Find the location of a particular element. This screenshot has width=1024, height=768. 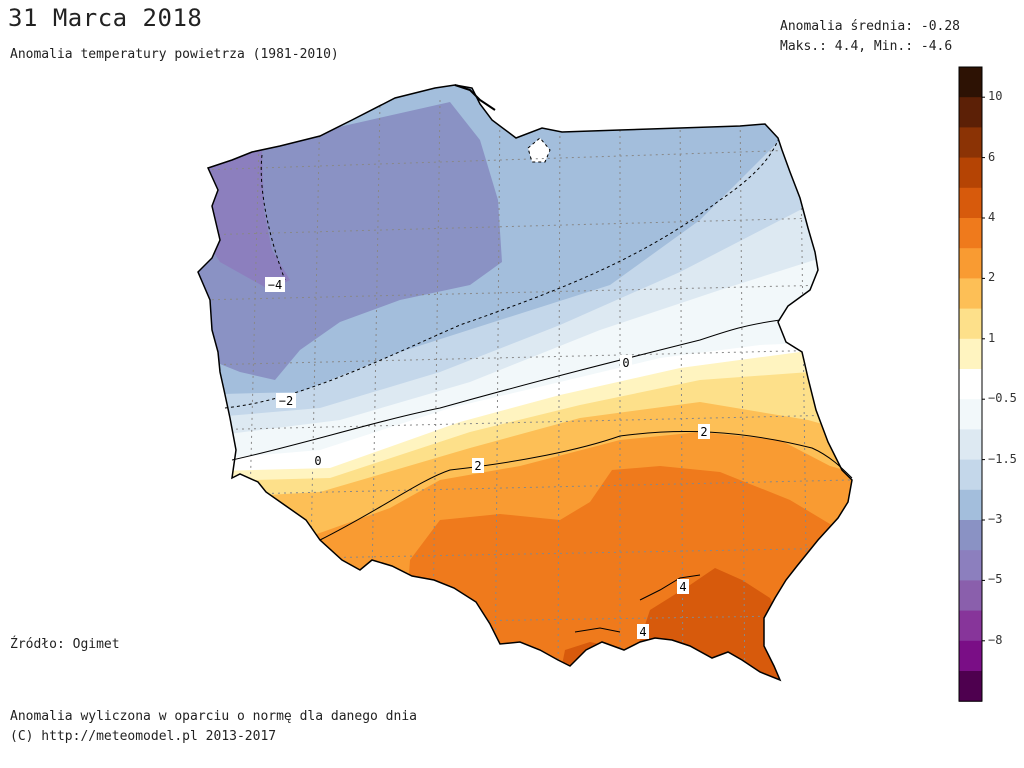

colorbar-tick-label: 2 is located at coordinates (992, 277).